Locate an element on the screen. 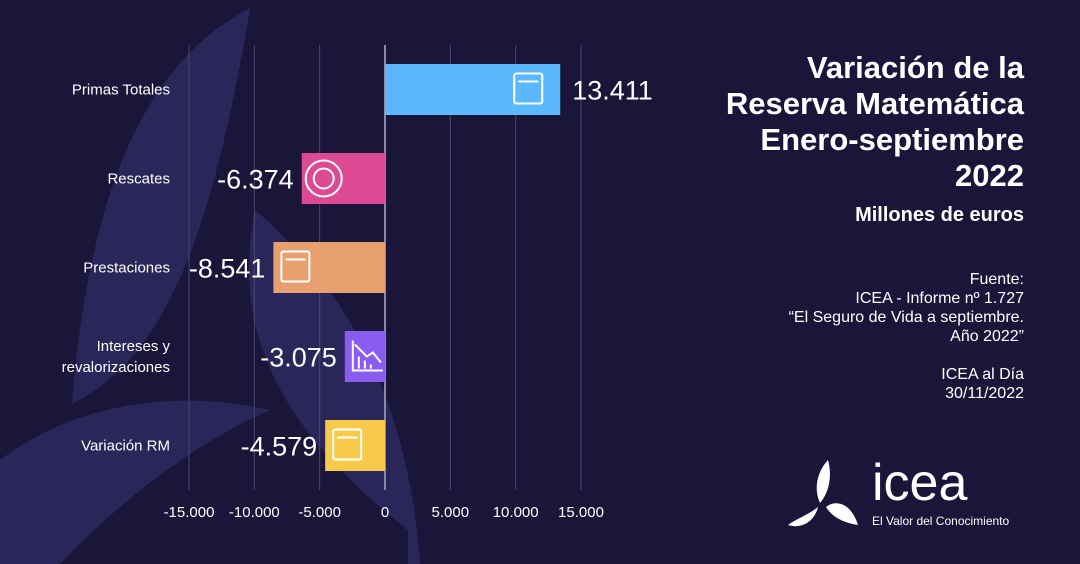  logo-tagline: El Valor del Conocimiento is located at coordinates (941, 521).